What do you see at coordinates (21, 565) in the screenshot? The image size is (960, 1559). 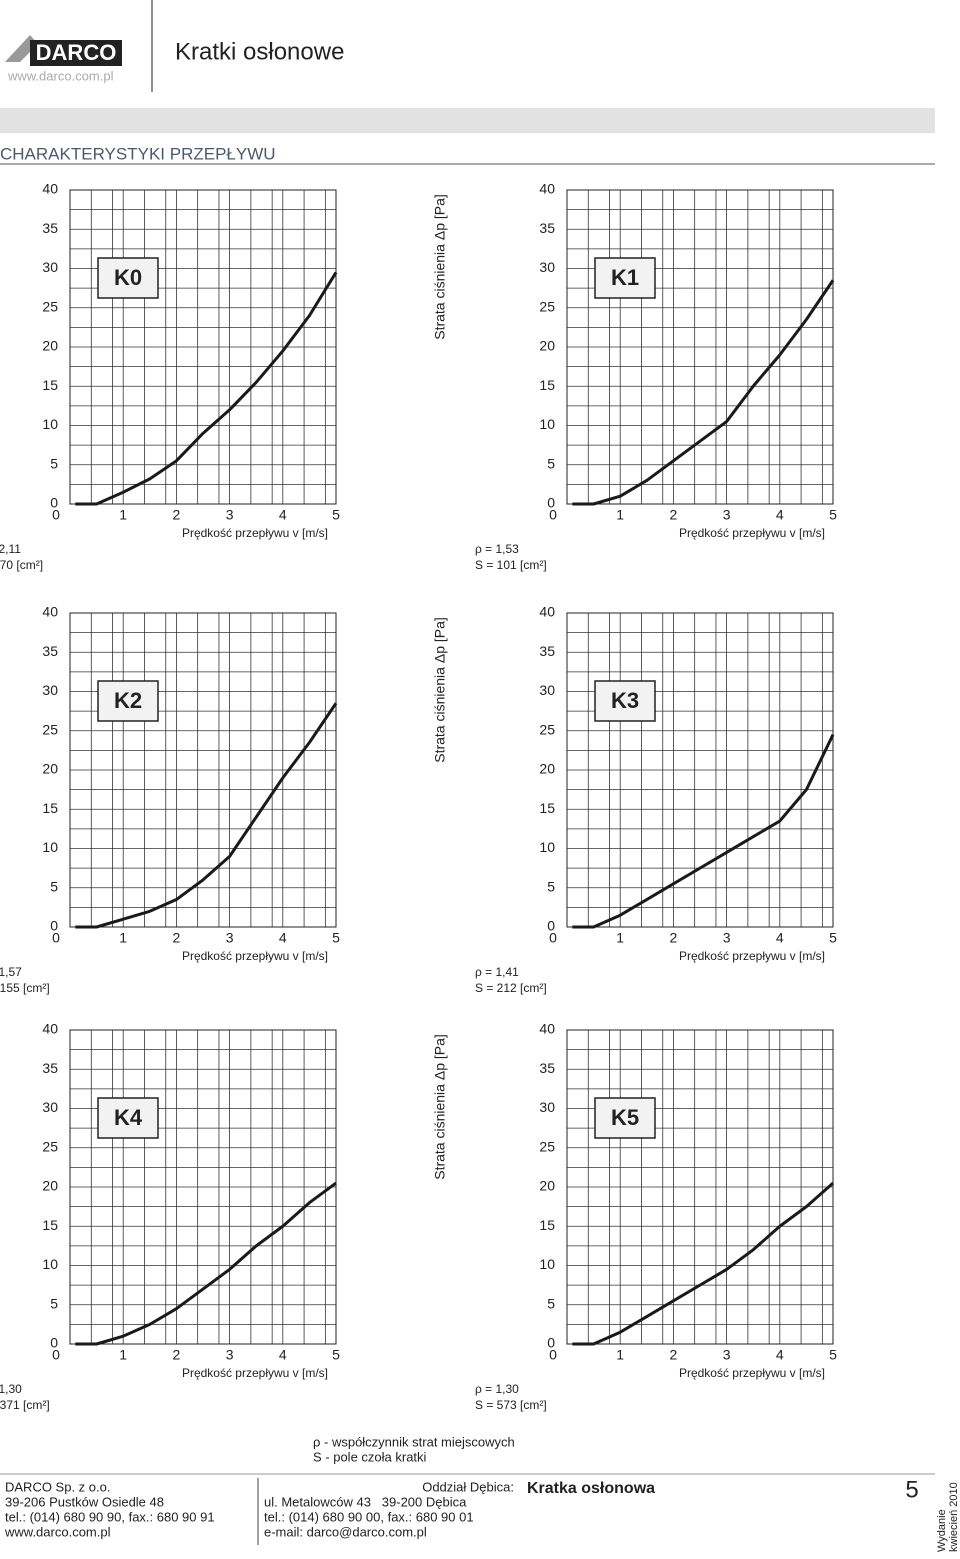 I see `note: S = 70 [cm²]` at bounding box center [21, 565].